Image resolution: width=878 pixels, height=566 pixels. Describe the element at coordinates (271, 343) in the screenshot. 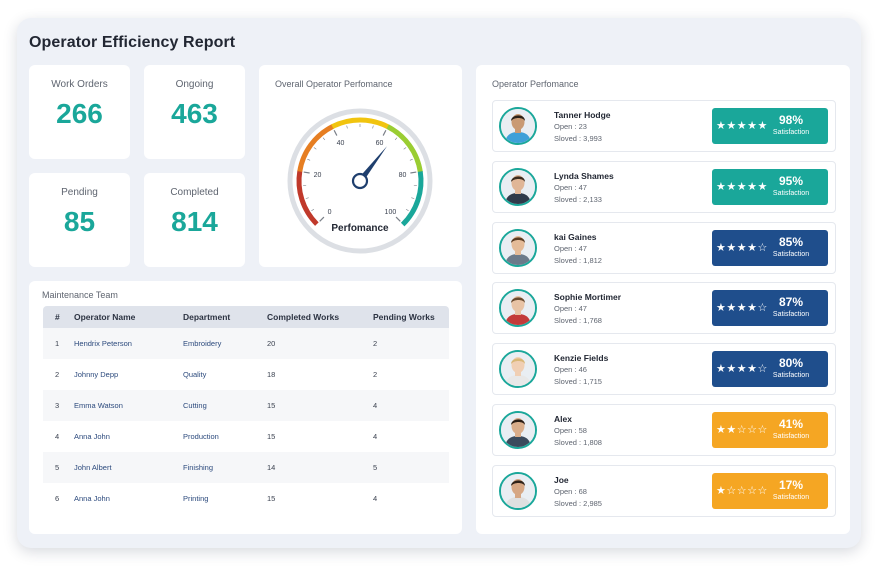

I see `row-completed-works: 20` at that location.